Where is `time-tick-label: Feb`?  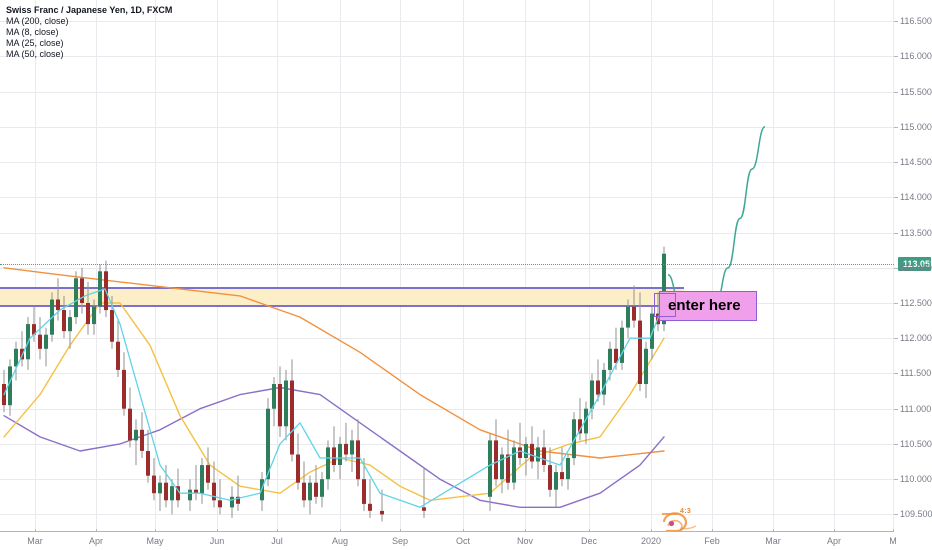
time-tick-label: Feb is located at coordinates (712, 541).